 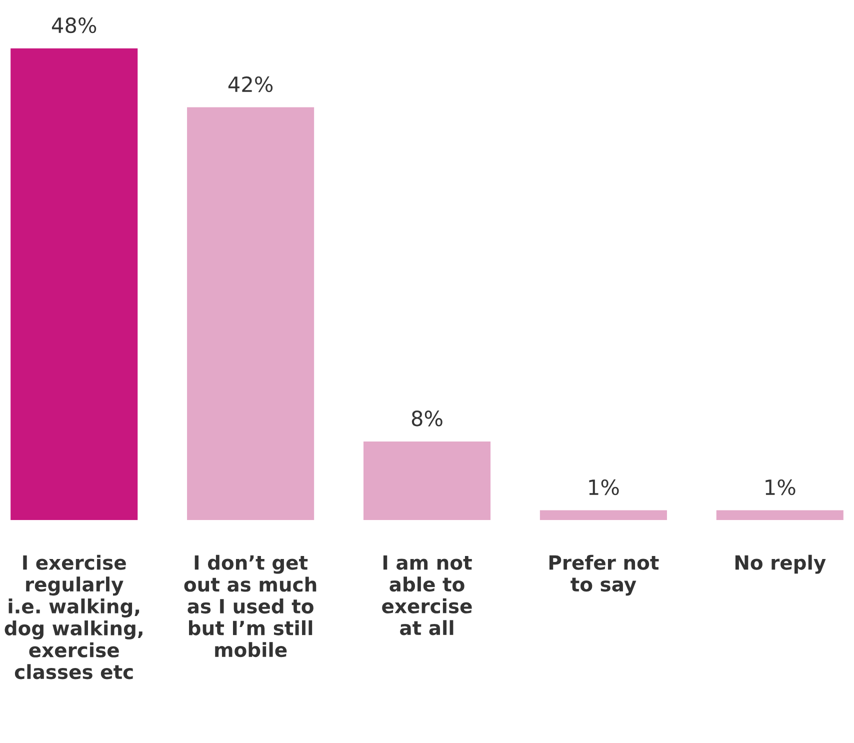 What do you see at coordinates (250, 84) in the screenshot?
I see `data-label: 42%` at bounding box center [250, 84].